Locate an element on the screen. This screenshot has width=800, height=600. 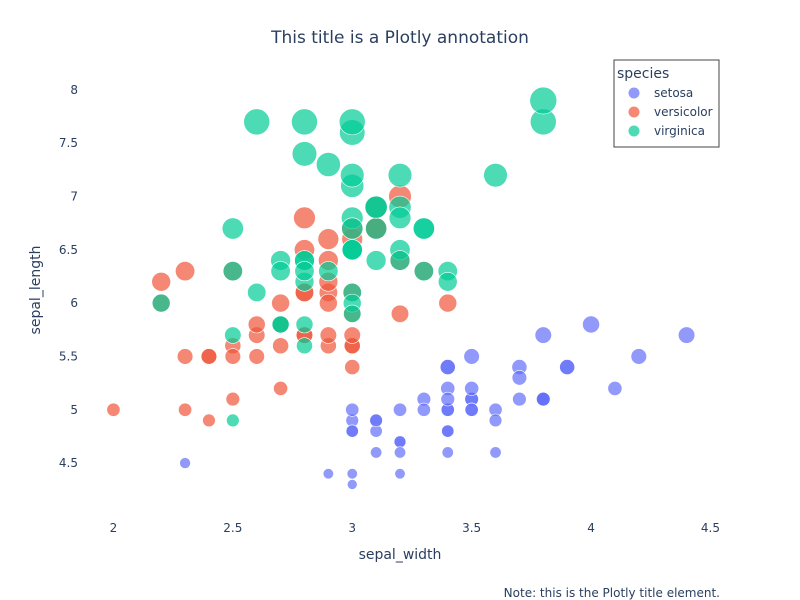
y-axis-title: sepal_length is located at coordinates (36, 290).